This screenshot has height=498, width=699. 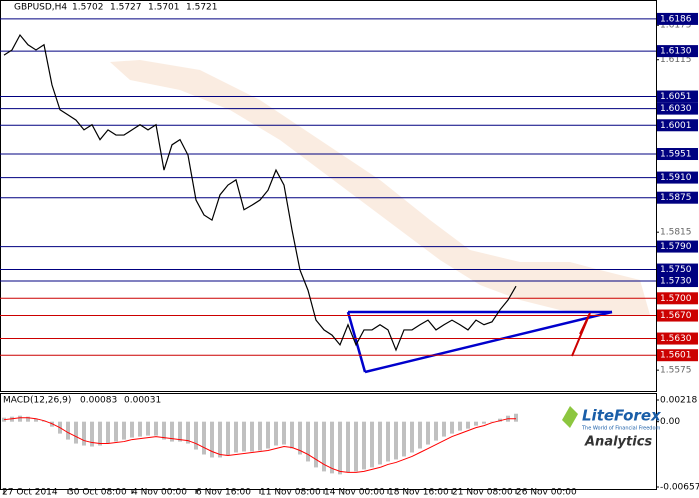 What do you see at coordinates (354, 493) in the screenshot?
I see `x-tick-label: 14 Nov 00:00` at bounding box center [354, 493].